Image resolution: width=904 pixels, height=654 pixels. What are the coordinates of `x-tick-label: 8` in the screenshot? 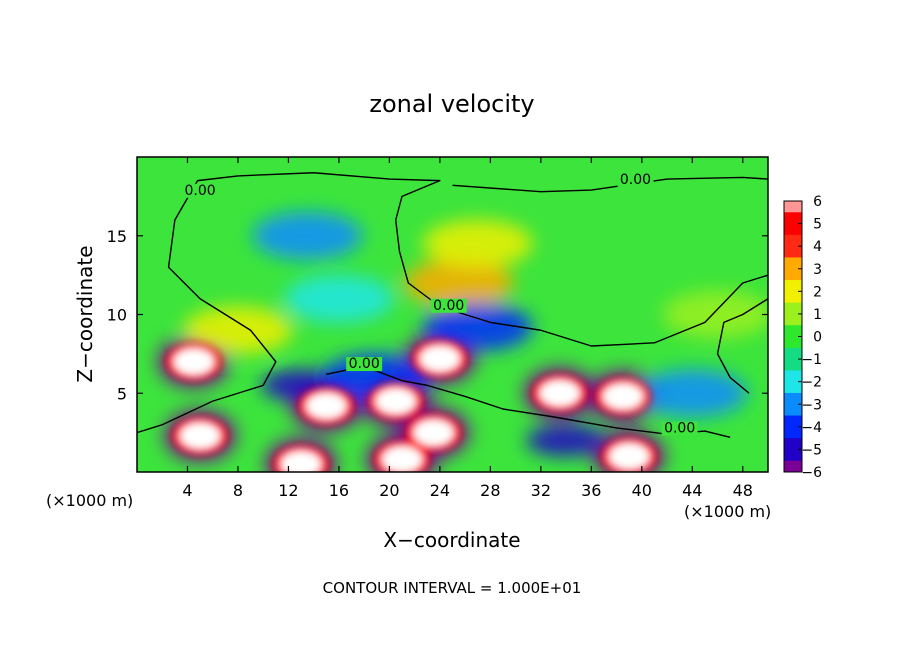 It's located at (238, 490).